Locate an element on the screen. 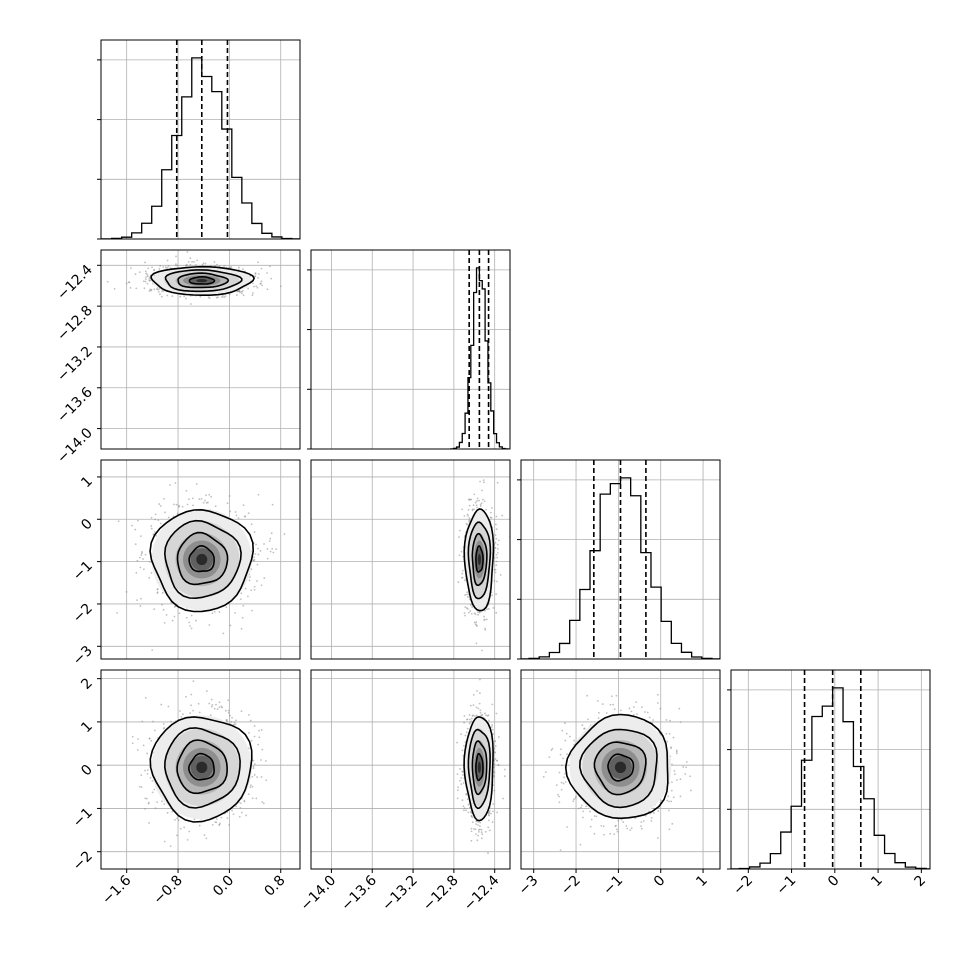 This screenshot has width=970, height=970. scatter-panel-0-1: −14.0−13.6−13.2−12.8−12.4 is located at coordinates (177, 358).